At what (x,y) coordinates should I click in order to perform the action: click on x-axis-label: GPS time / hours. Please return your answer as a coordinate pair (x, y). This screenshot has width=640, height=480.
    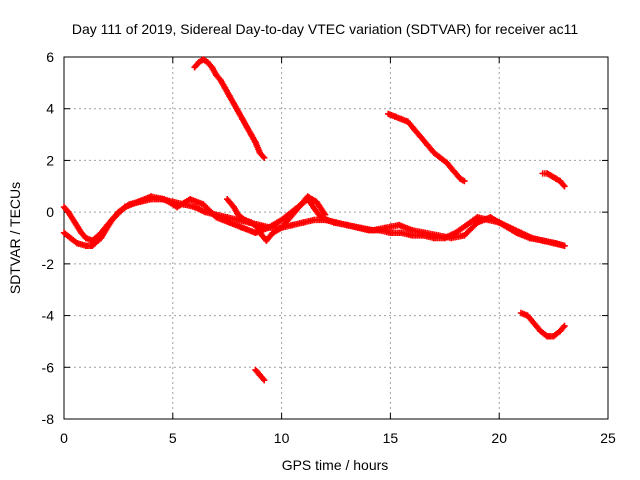
    Looking at the image, I should click on (335, 465).